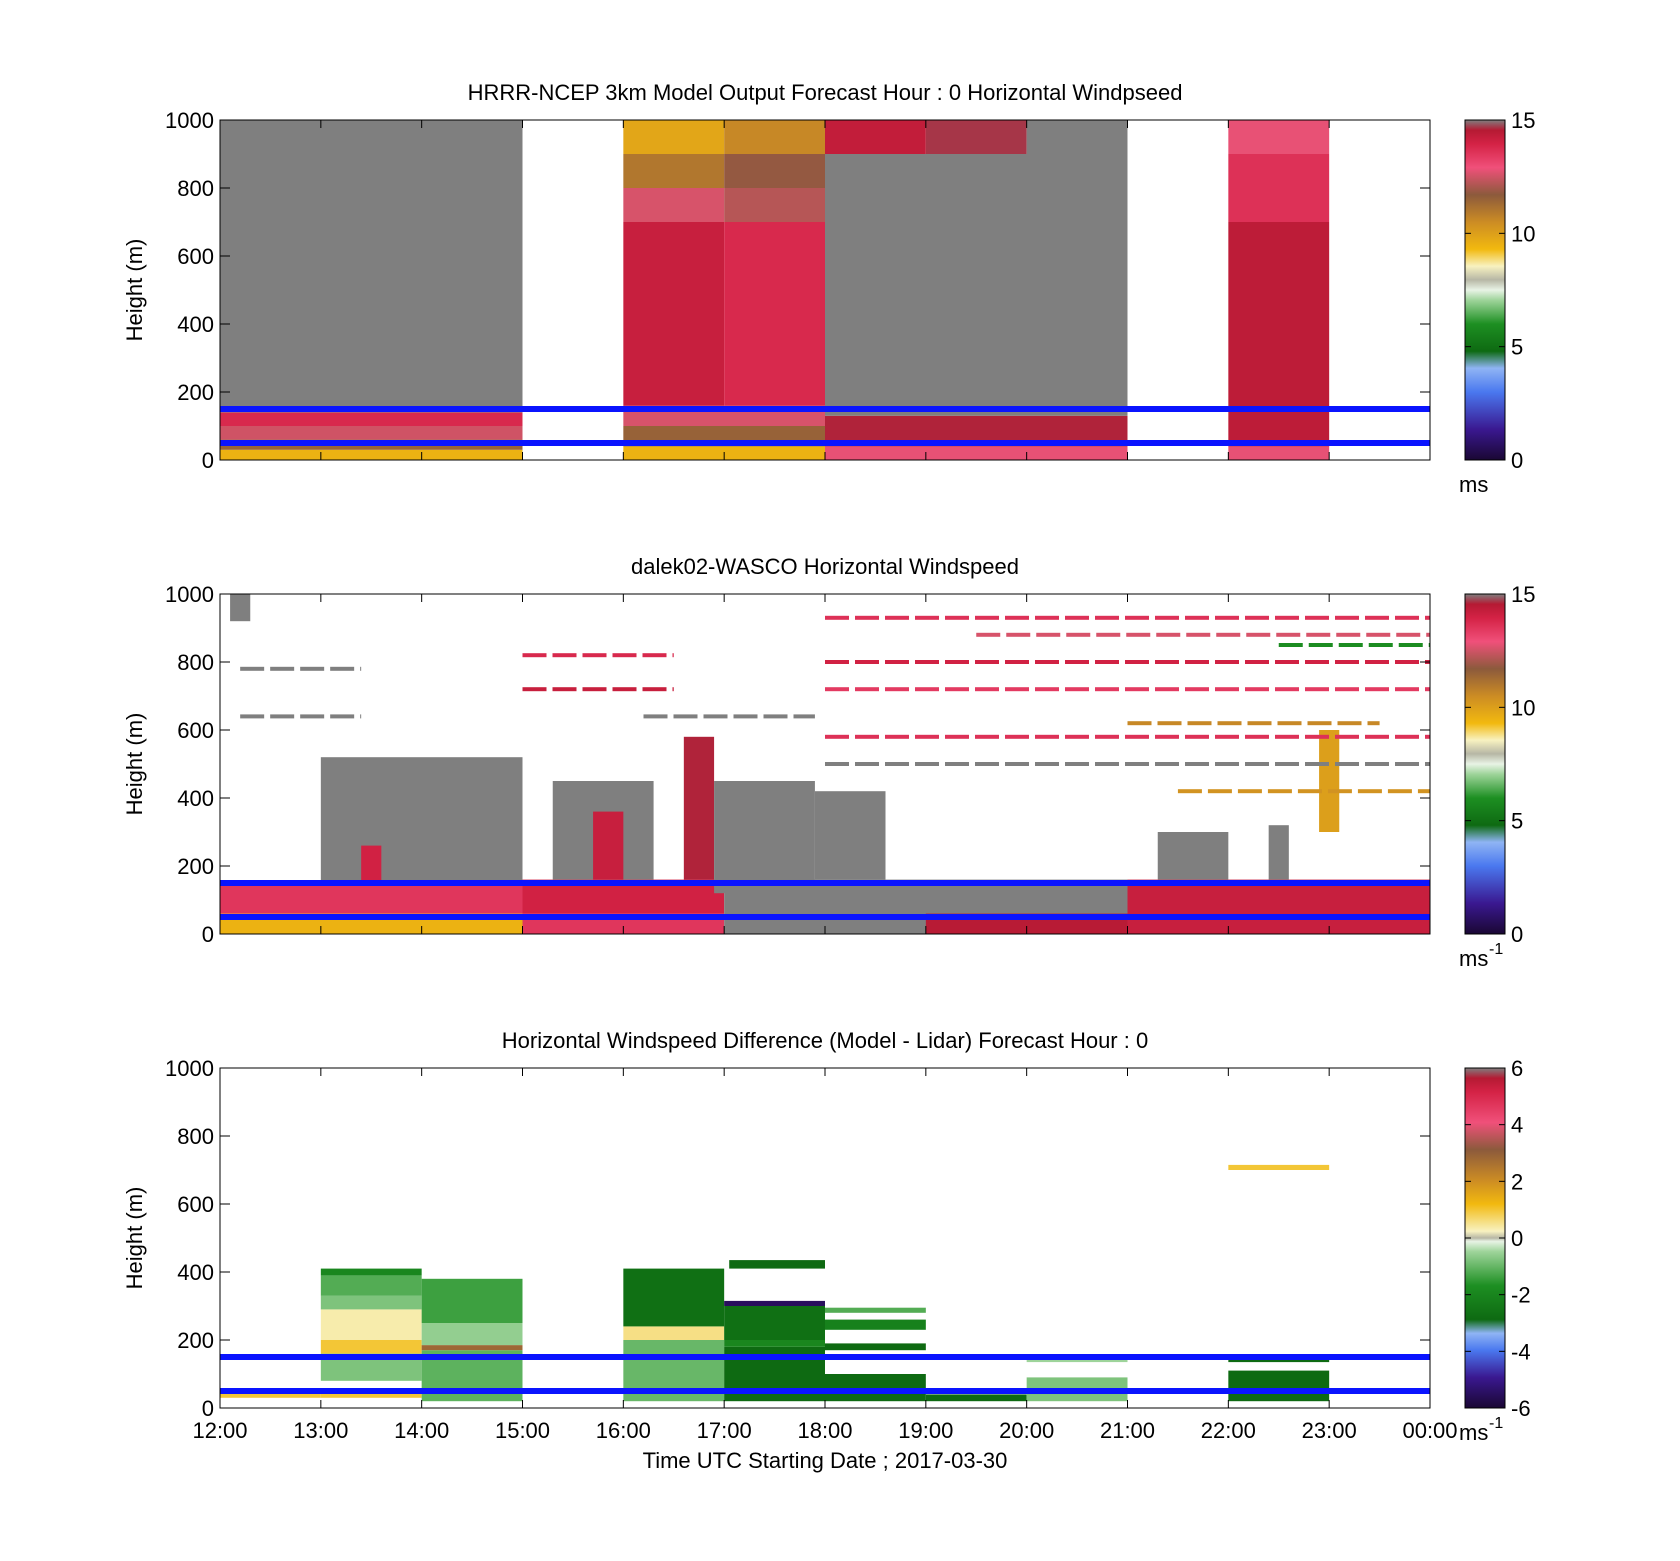 This screenshot has height=1561, width=1680. What do you see at coordinates (522, 1430) in the screenshot?
I see `x-tick-label: 15:00` at bounding box center [522, 1430].